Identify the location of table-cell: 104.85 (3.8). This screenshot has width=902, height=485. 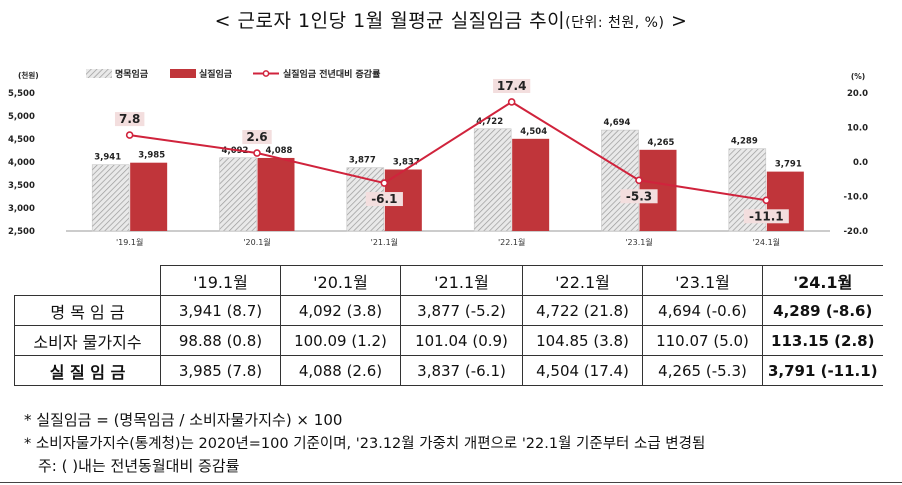
(582, 340).